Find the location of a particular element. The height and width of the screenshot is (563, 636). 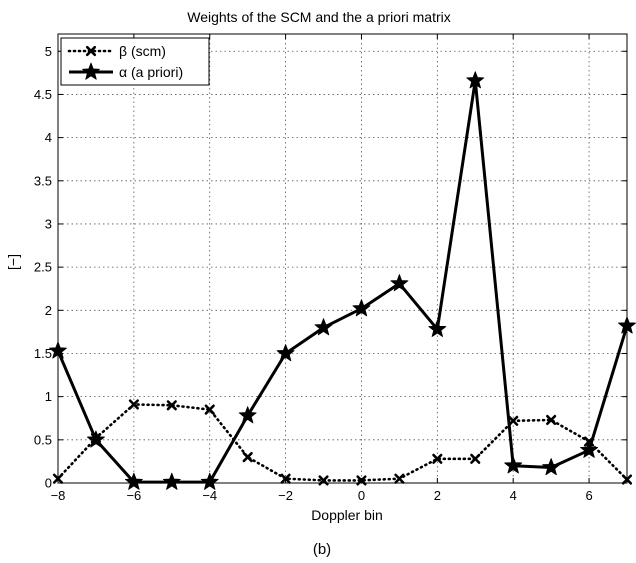

y-tick-label: 0.5 is located at coordinates (43, 439).